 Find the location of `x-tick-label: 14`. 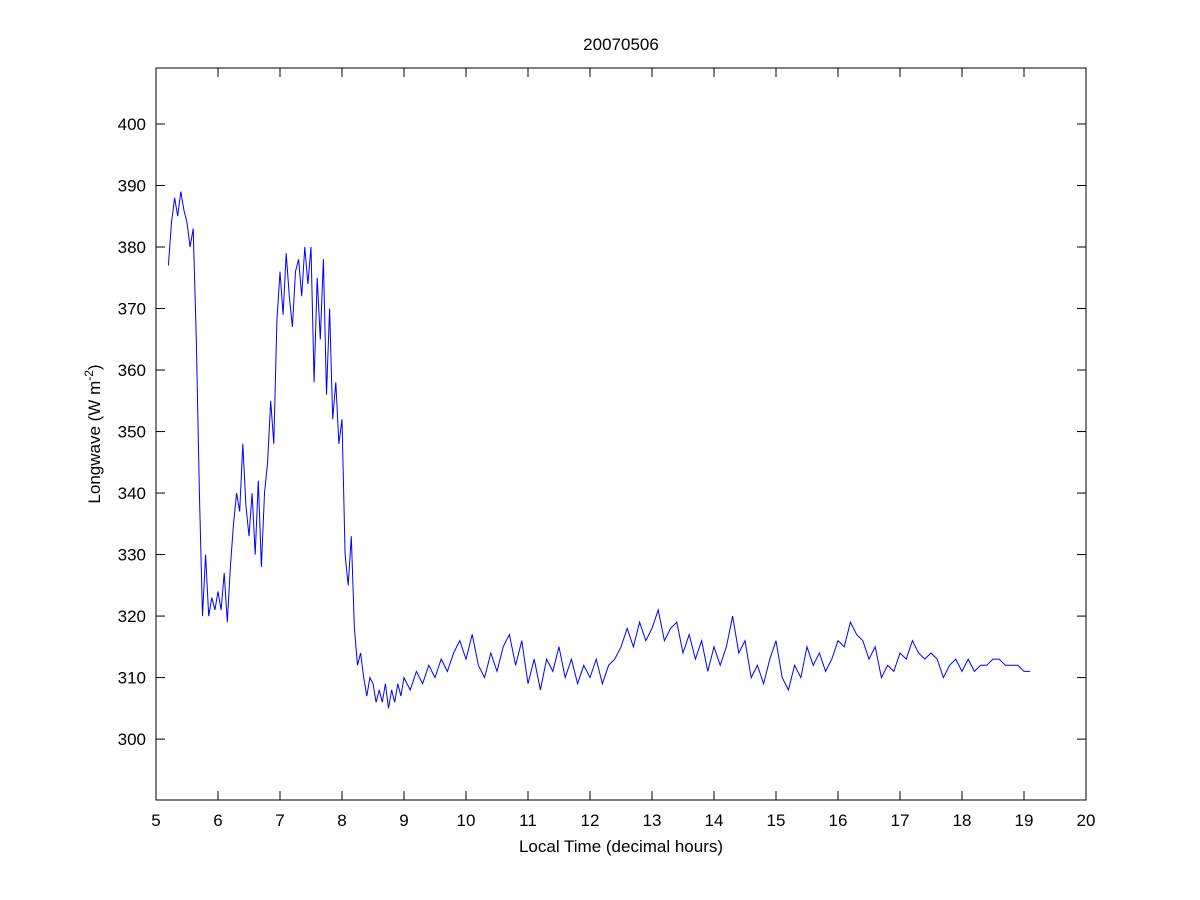

x-tick-label: 14 is located at coordinates (714, 820).